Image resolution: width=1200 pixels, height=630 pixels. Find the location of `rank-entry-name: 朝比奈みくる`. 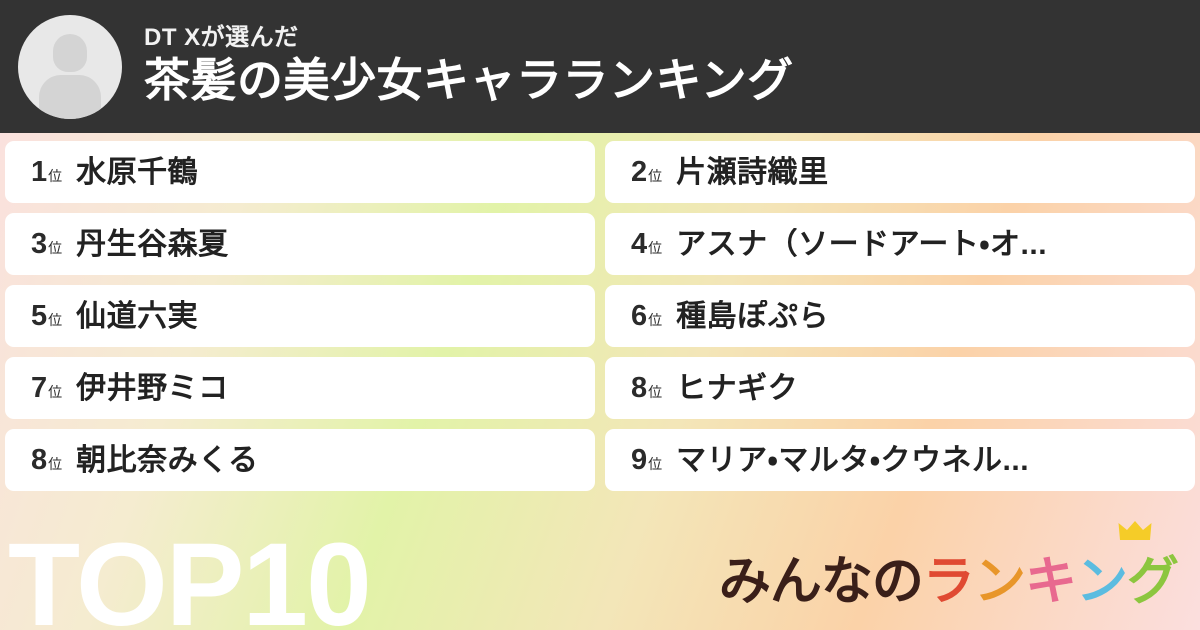

rank-entry-name: 朝比奈みくる is located at coordinates (167, 460).